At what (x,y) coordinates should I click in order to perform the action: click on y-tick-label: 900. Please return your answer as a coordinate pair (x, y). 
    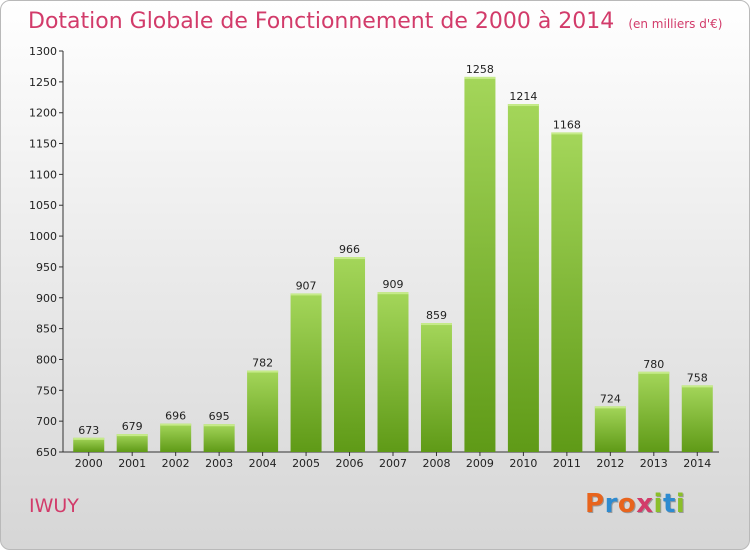
    Looking at the image, I should click on (46, 298).